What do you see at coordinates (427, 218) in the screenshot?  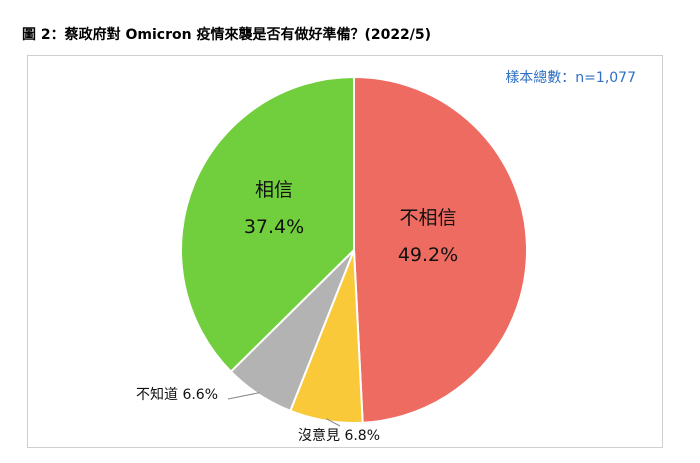 I see `label-disbelieve: 不相信` at bounding box center [427, 218].